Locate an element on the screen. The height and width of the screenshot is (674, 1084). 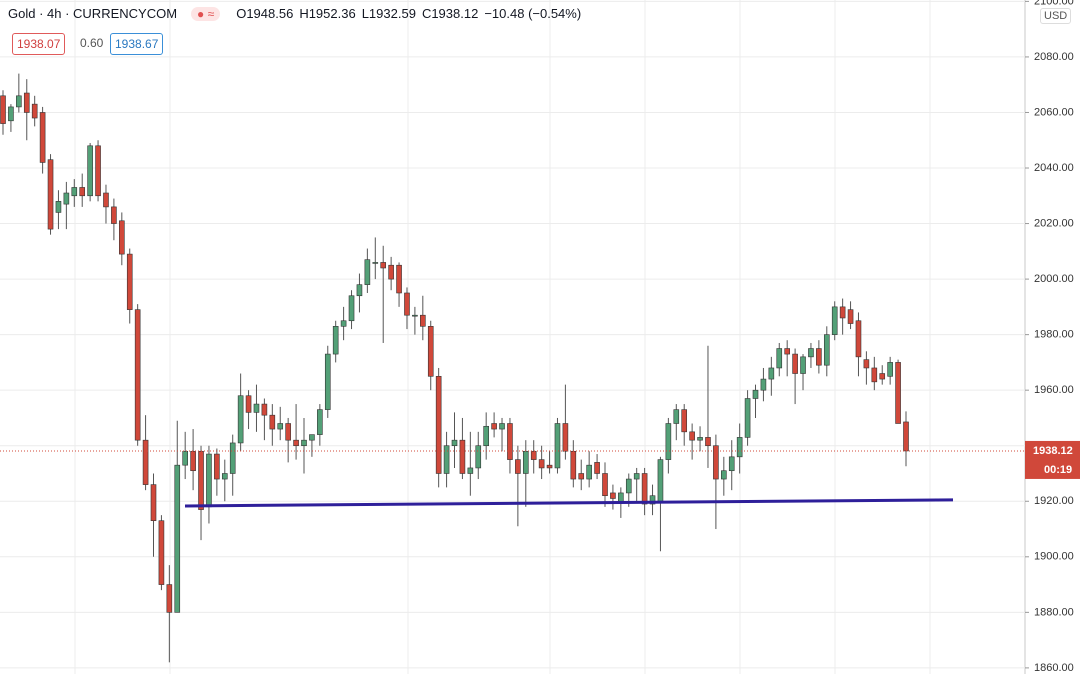
countdown: 00:19 is located at coordinates (1058, 470).